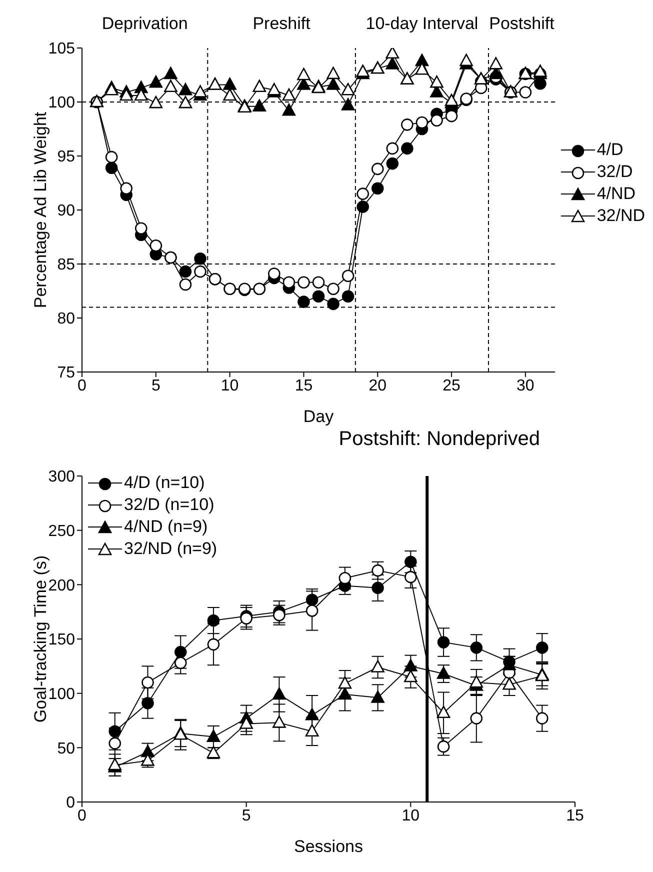 This screenshot has height=872, width=653. I want to click on legend-label: 4/ND, so click(616, 194).